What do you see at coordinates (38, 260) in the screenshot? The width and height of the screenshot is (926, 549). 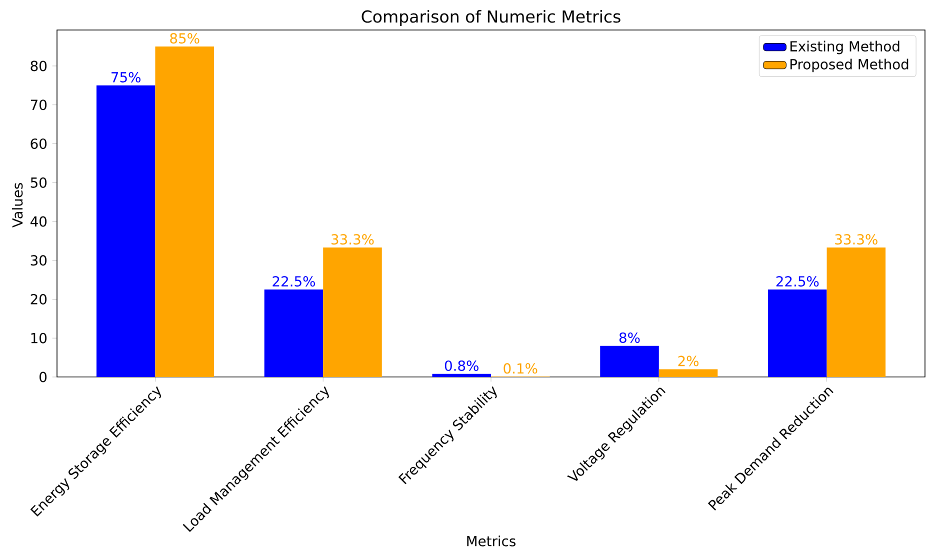 I see `y-tick-label: 30` at bounding box center [38, 260].